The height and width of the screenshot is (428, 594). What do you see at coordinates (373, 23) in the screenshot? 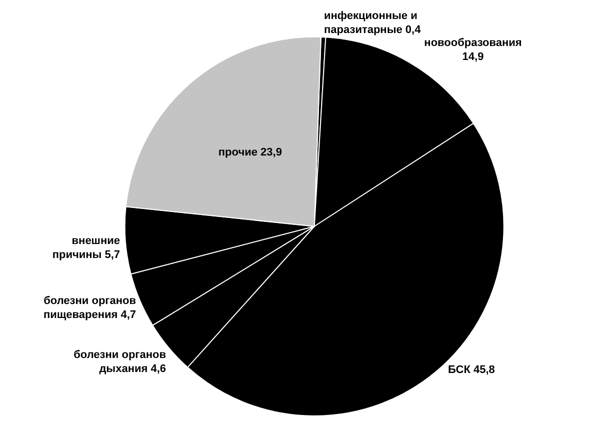
I see `slice-label: инфекционные и паразитарные 0,4` at bounding box center [373, 23].